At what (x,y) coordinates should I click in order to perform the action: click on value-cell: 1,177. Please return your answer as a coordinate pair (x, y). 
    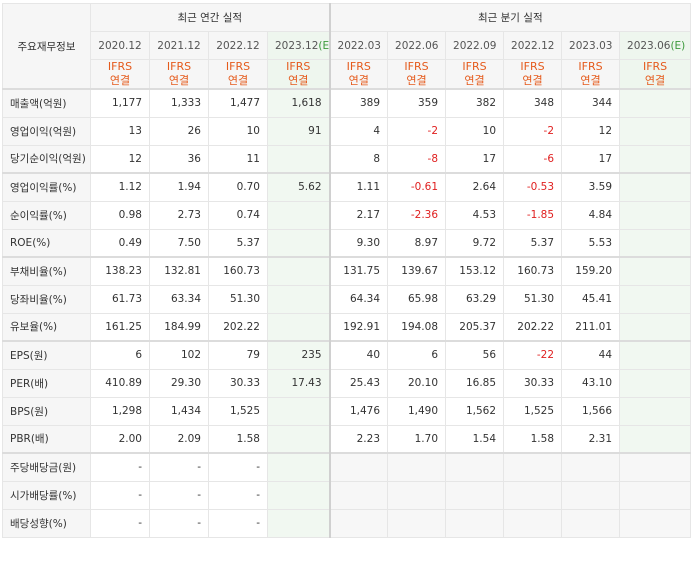
    Looking at the image, I should click on (120, 103).